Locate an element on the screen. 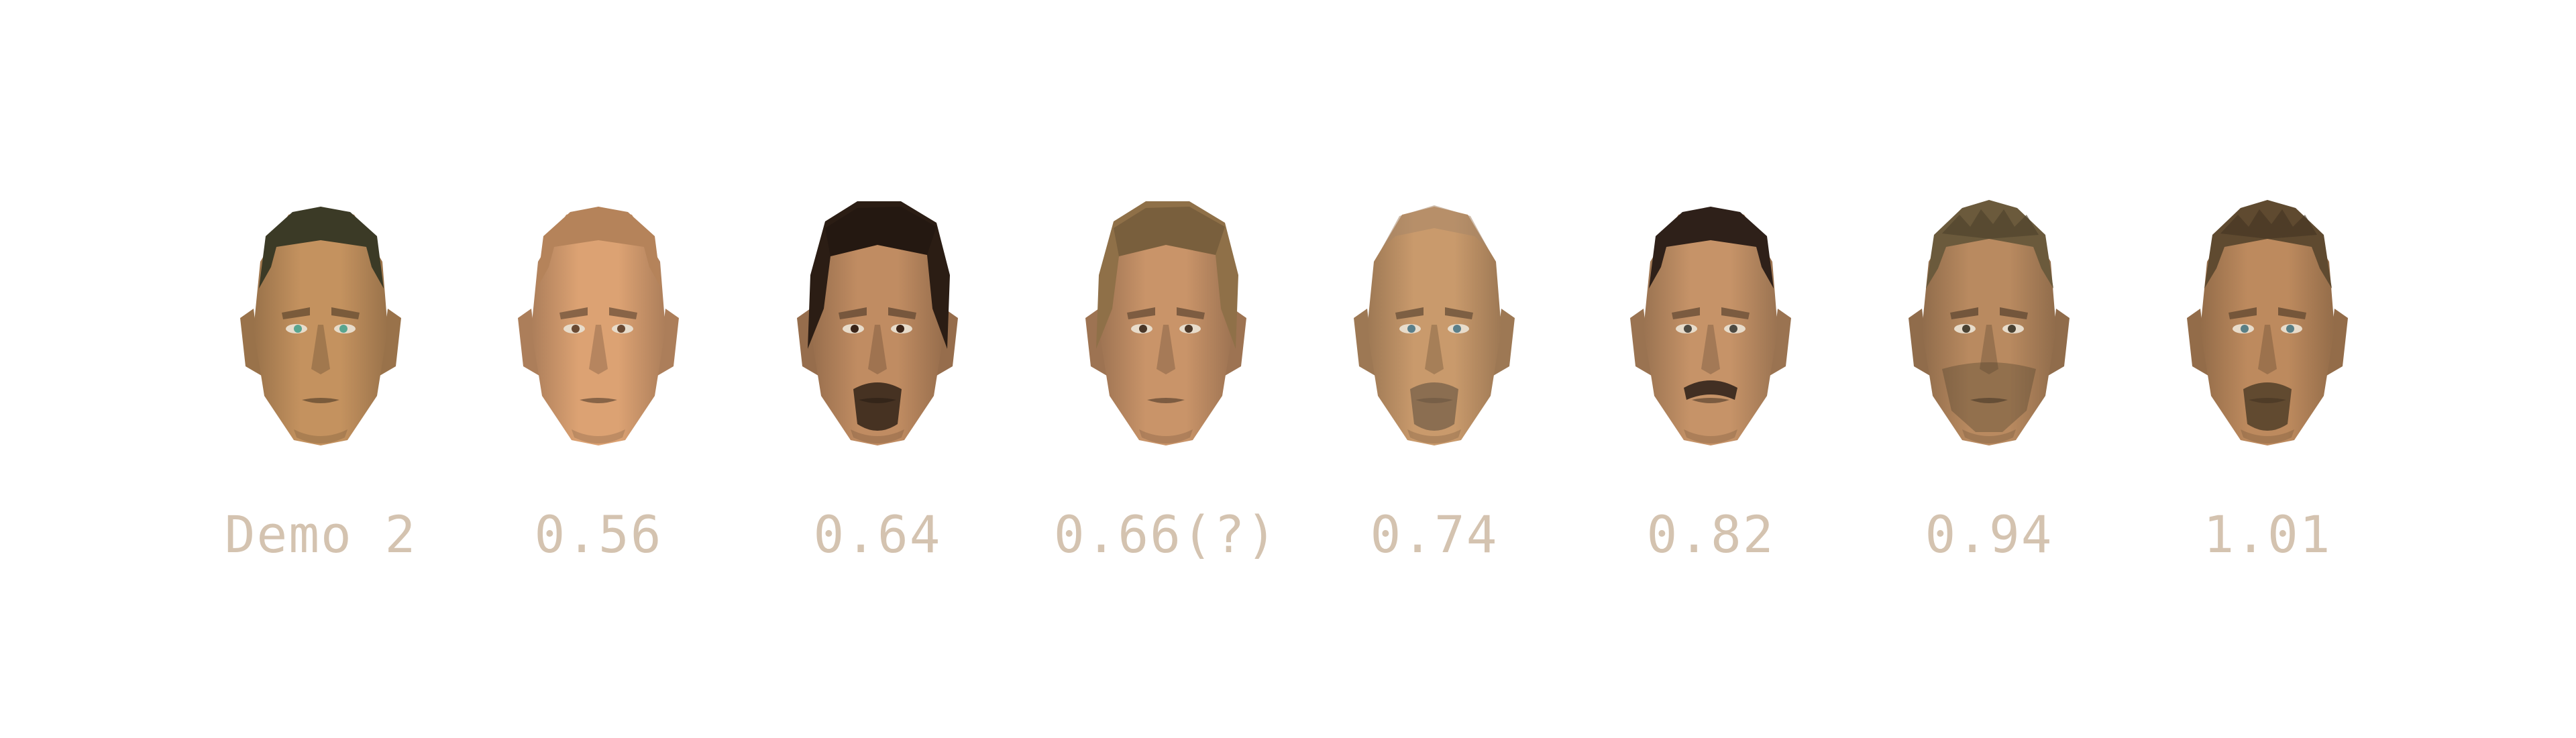  face-item: 0.74 is located at coordinates (1434, 369).